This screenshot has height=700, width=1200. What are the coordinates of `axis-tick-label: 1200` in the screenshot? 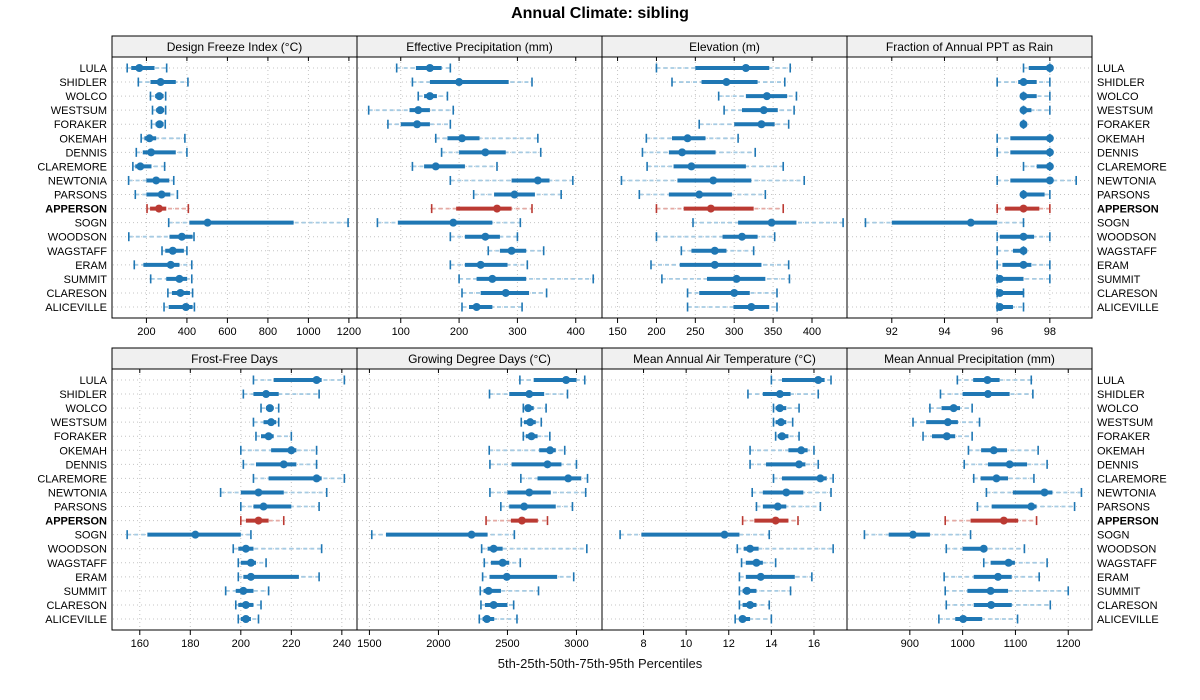 It's located at (1068, 644).